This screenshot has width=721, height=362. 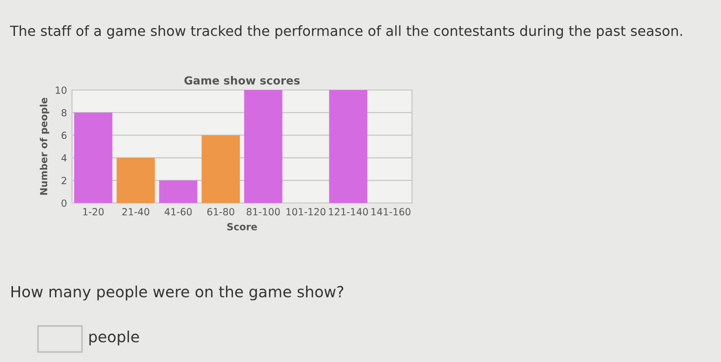 I want to click on x-tick-label: 101-120, so click(x=306, y=212).